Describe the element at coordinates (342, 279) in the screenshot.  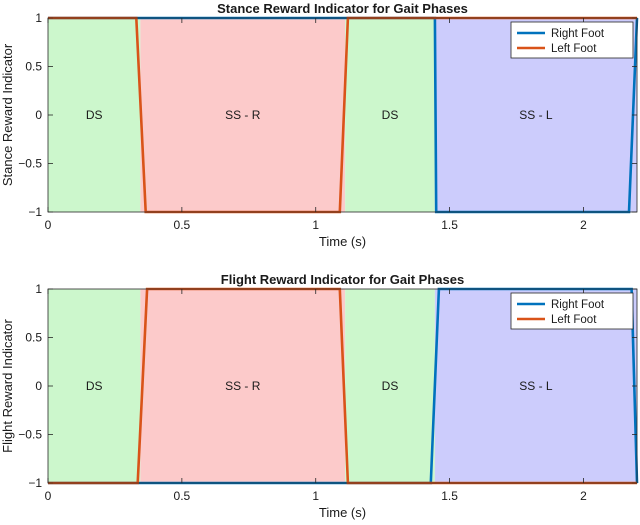
I see `chart-title: Flight Reward Indicator for Gait Phases` at that location.